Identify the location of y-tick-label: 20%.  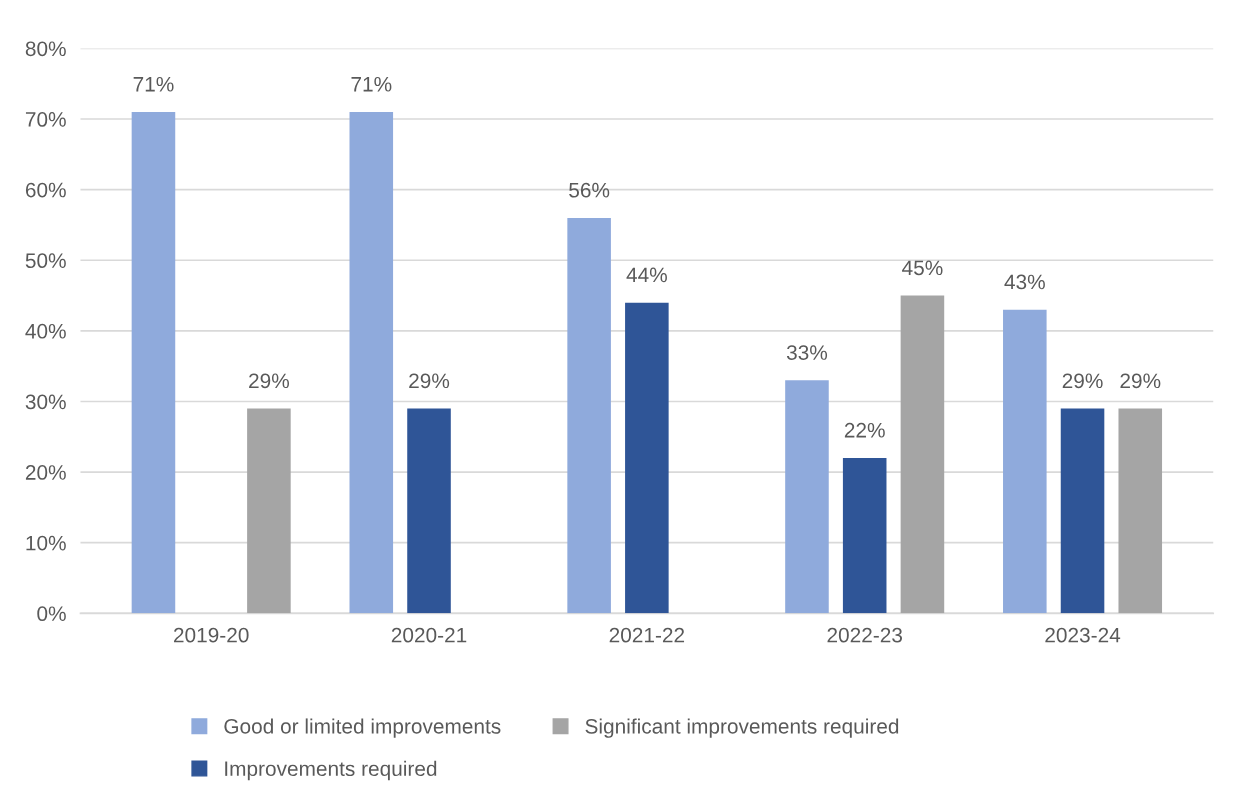
(45, 472).